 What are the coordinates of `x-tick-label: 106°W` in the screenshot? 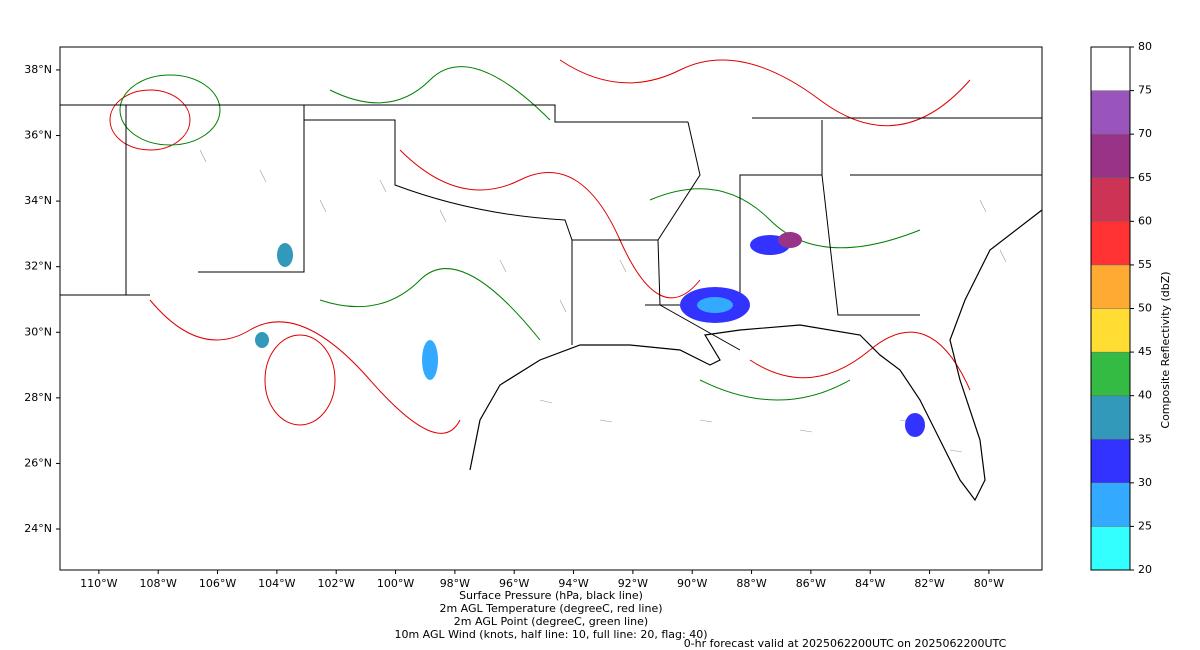 It's located at (217, 583).